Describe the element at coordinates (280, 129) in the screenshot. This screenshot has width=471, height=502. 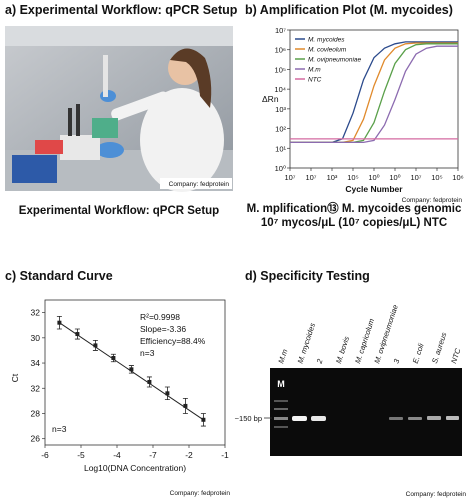
I see `y-tick-label: 10²` at that location.